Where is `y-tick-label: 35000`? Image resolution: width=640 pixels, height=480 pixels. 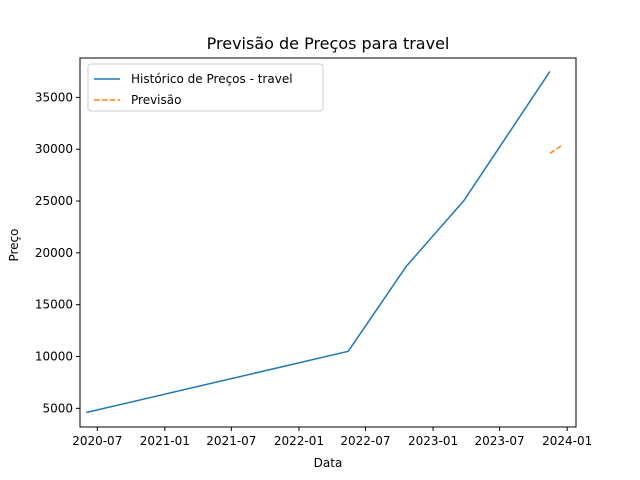
y-tick-label: 35000 is located at coordinates (54, 97).